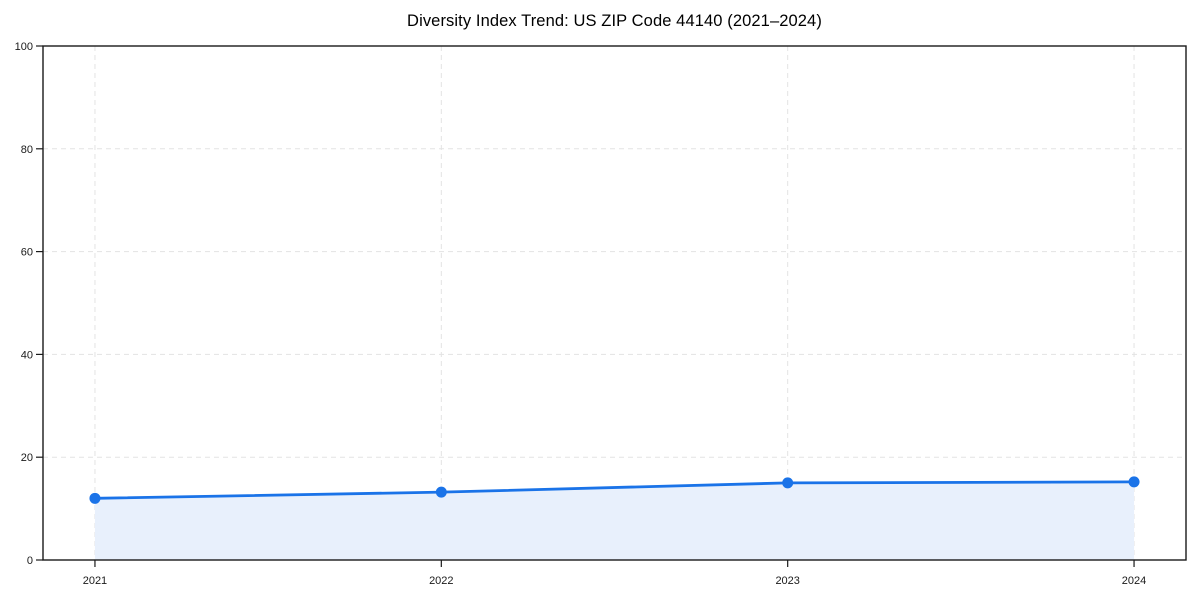 The width and height of the screenshot is (1200, 600). What do you see at coordinates (27, 150) in the screenshot?
I see `y-tick-label: 80` at bounding box center [27, 150].